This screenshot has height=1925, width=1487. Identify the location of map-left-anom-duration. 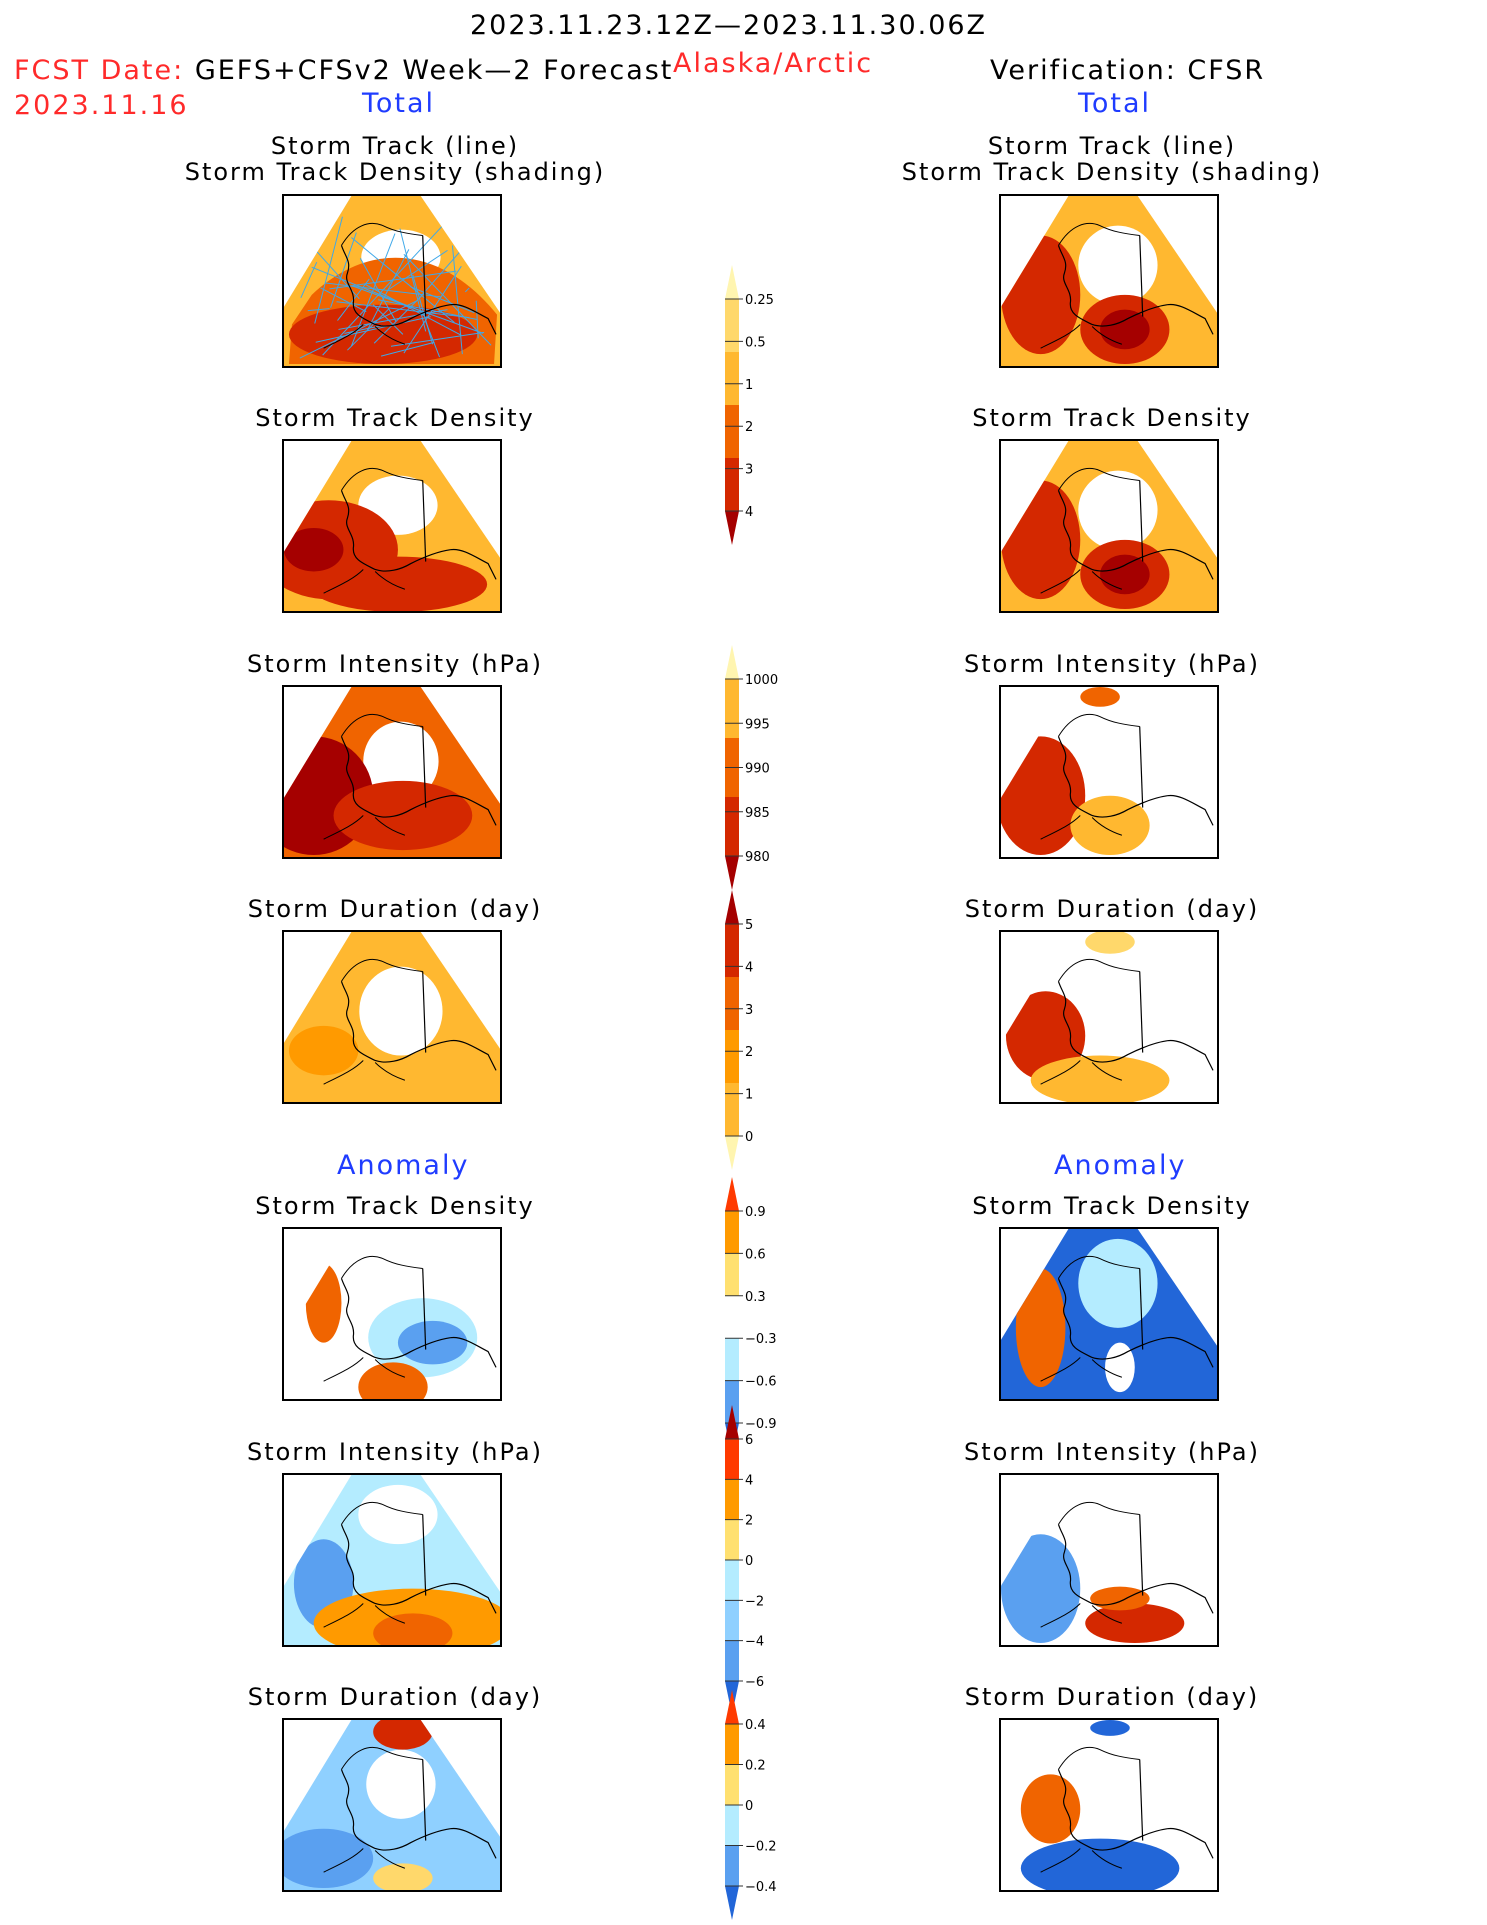
(392, 1805).